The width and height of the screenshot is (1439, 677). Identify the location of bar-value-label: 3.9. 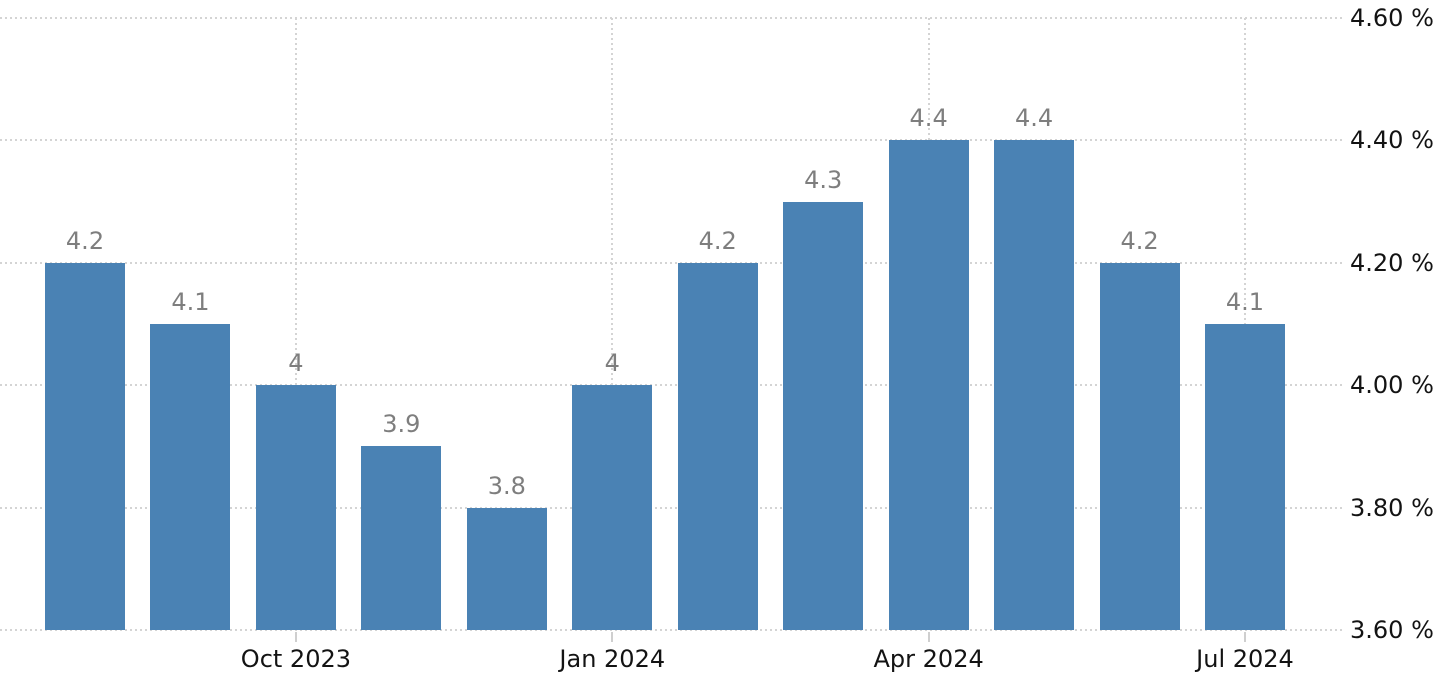
(401, 424).